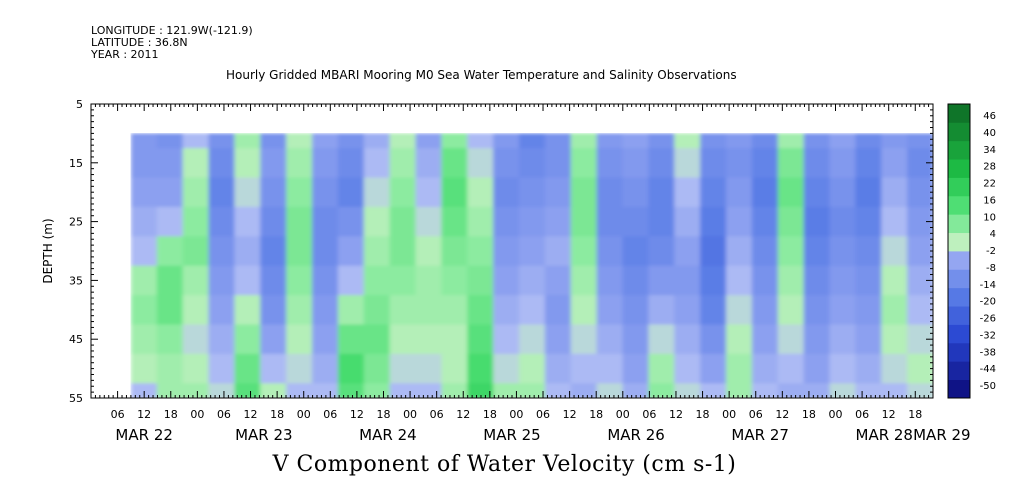  Describe the element at coordinates (139, 42) in the screenshot. I see `latitude-label: LATITUDE : 36.8N` at that location.